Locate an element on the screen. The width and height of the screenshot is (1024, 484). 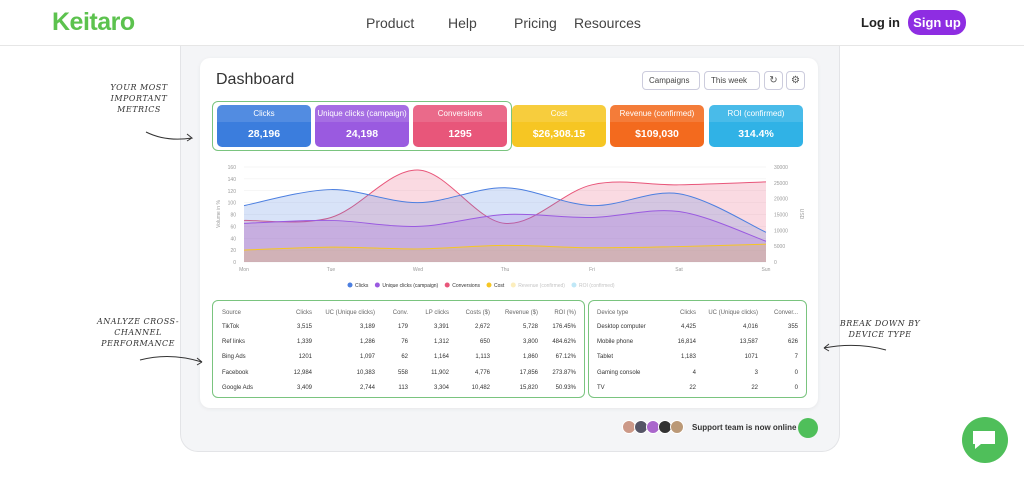
signup-button: Sign up is located at coordinates (937, 22).